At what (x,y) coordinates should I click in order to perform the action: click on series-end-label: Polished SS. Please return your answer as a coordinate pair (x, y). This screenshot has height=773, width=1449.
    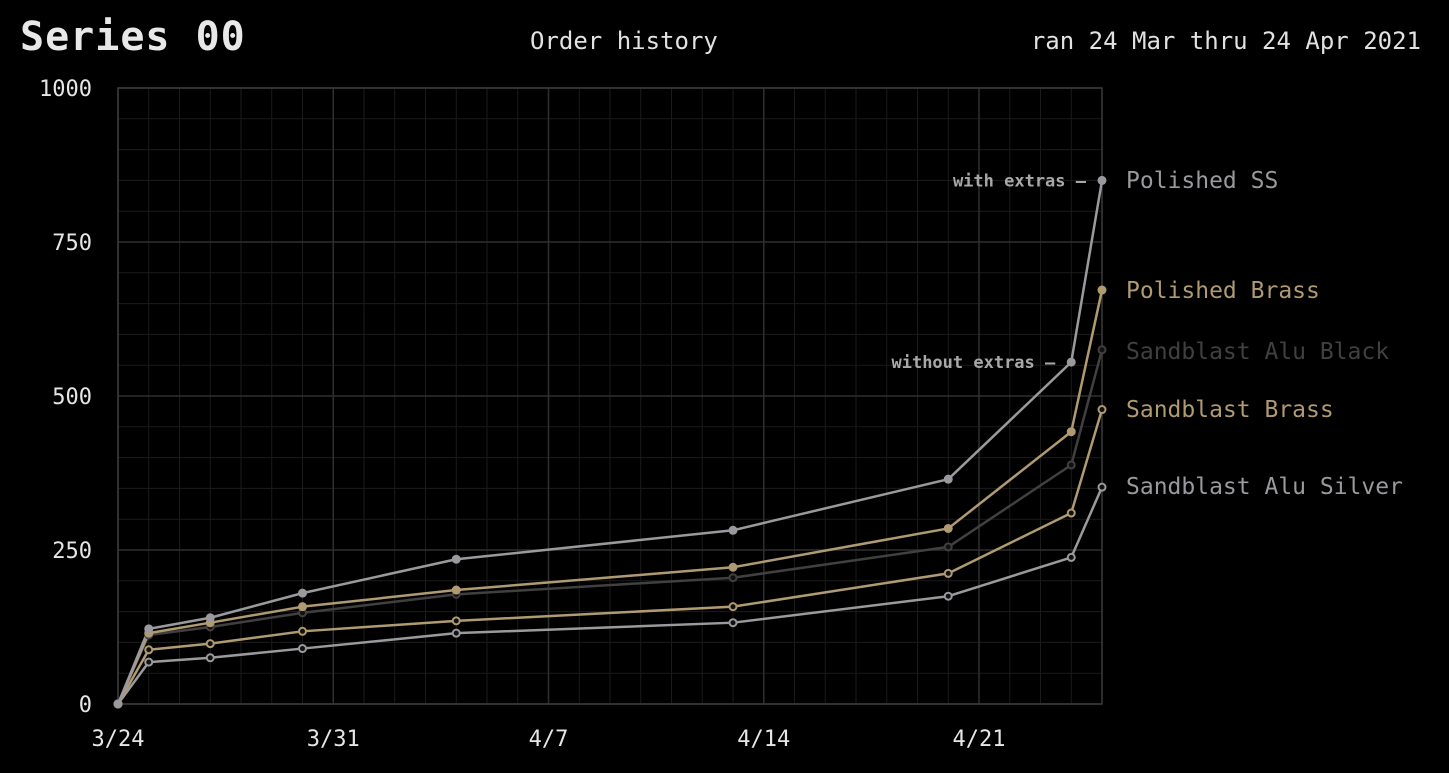
    Looking at the image, I should click on (1202, 181).